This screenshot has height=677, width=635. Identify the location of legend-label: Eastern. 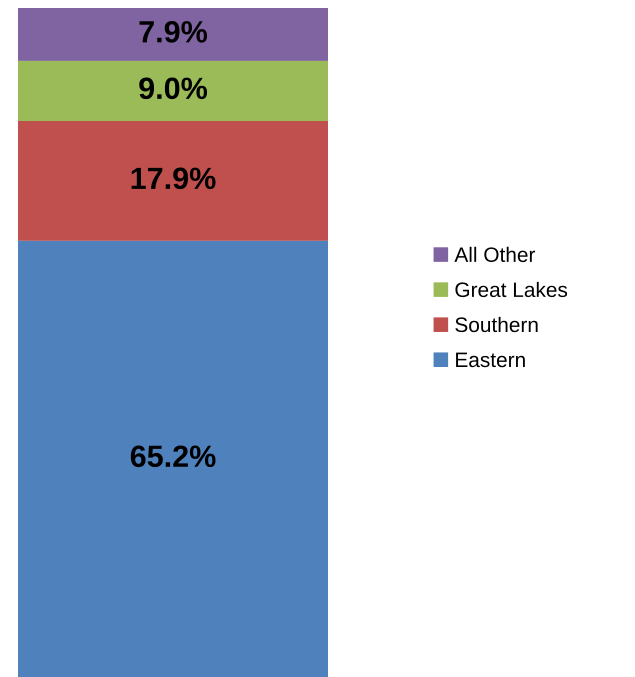
(490, 360).